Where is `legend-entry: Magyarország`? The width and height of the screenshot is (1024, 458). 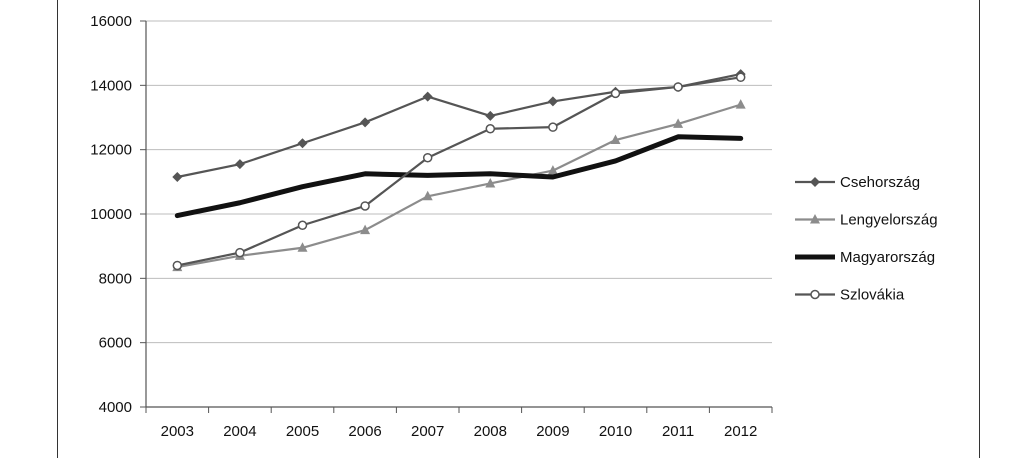 legend-entry: Magyarország is located at coordinates (865, 257).